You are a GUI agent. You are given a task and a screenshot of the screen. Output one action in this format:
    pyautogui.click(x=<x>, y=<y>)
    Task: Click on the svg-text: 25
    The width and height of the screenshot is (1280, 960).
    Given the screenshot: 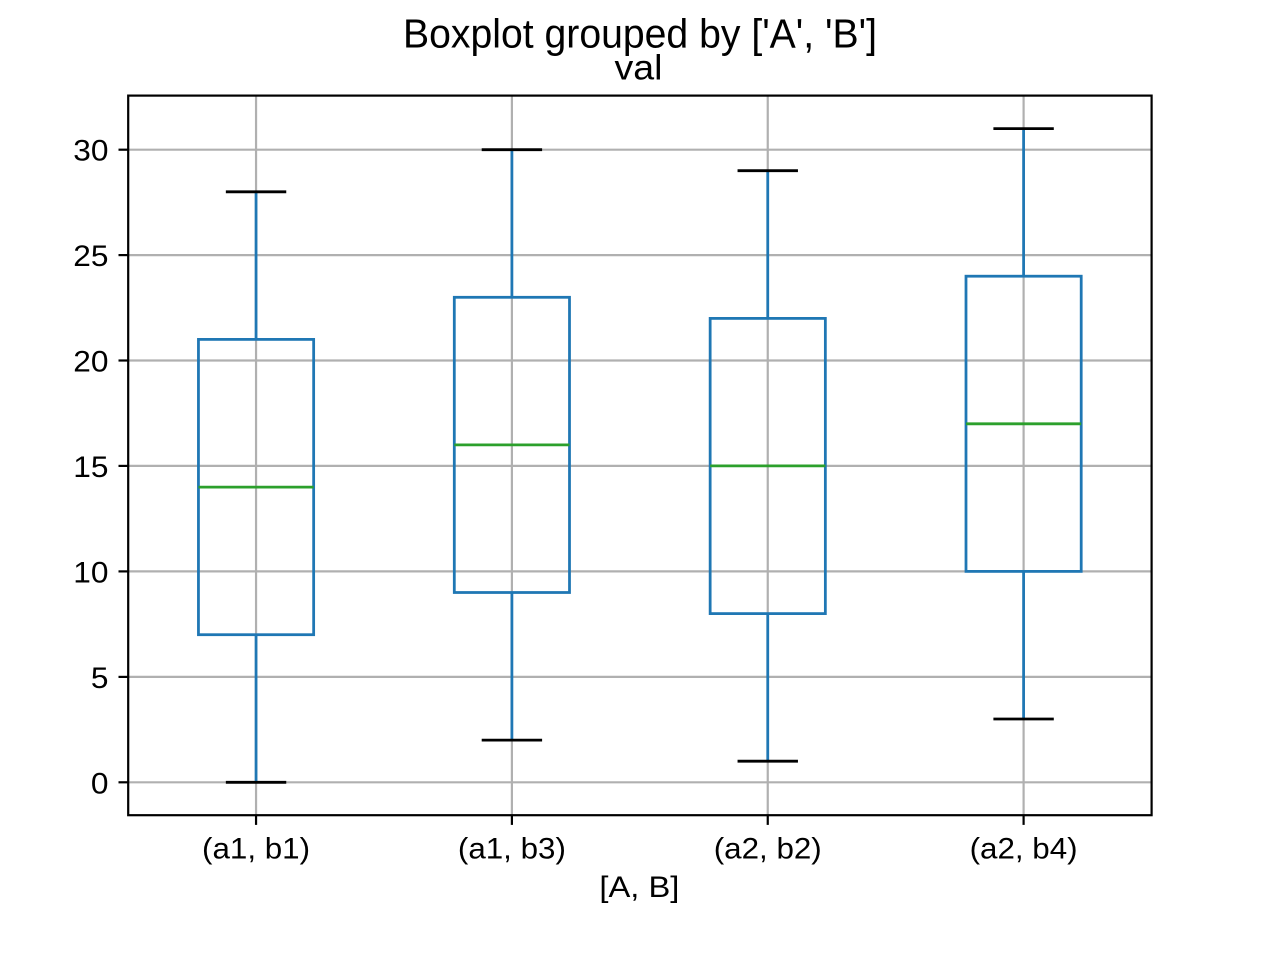 What is the action you would take?
    pyautogui.click(x=90, y=257)
    